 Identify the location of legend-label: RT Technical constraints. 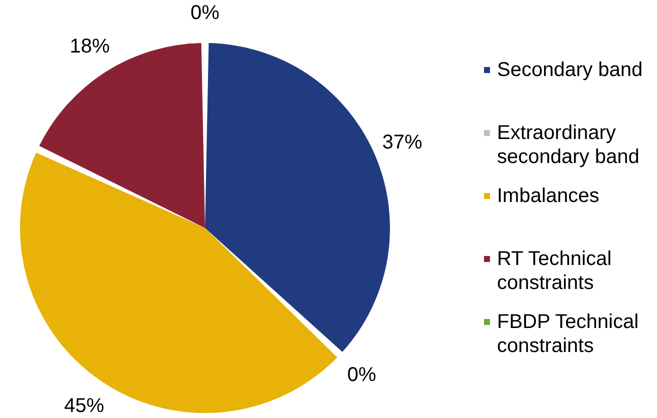
(554, 271).